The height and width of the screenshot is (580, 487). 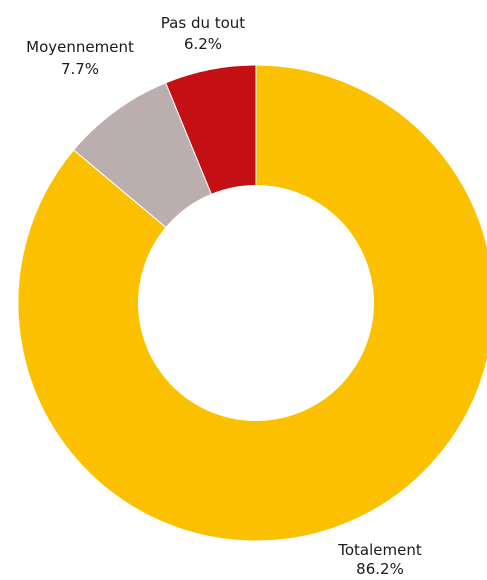 I want to click on slice-label-name: Totalement, so click(x=379, y=550).